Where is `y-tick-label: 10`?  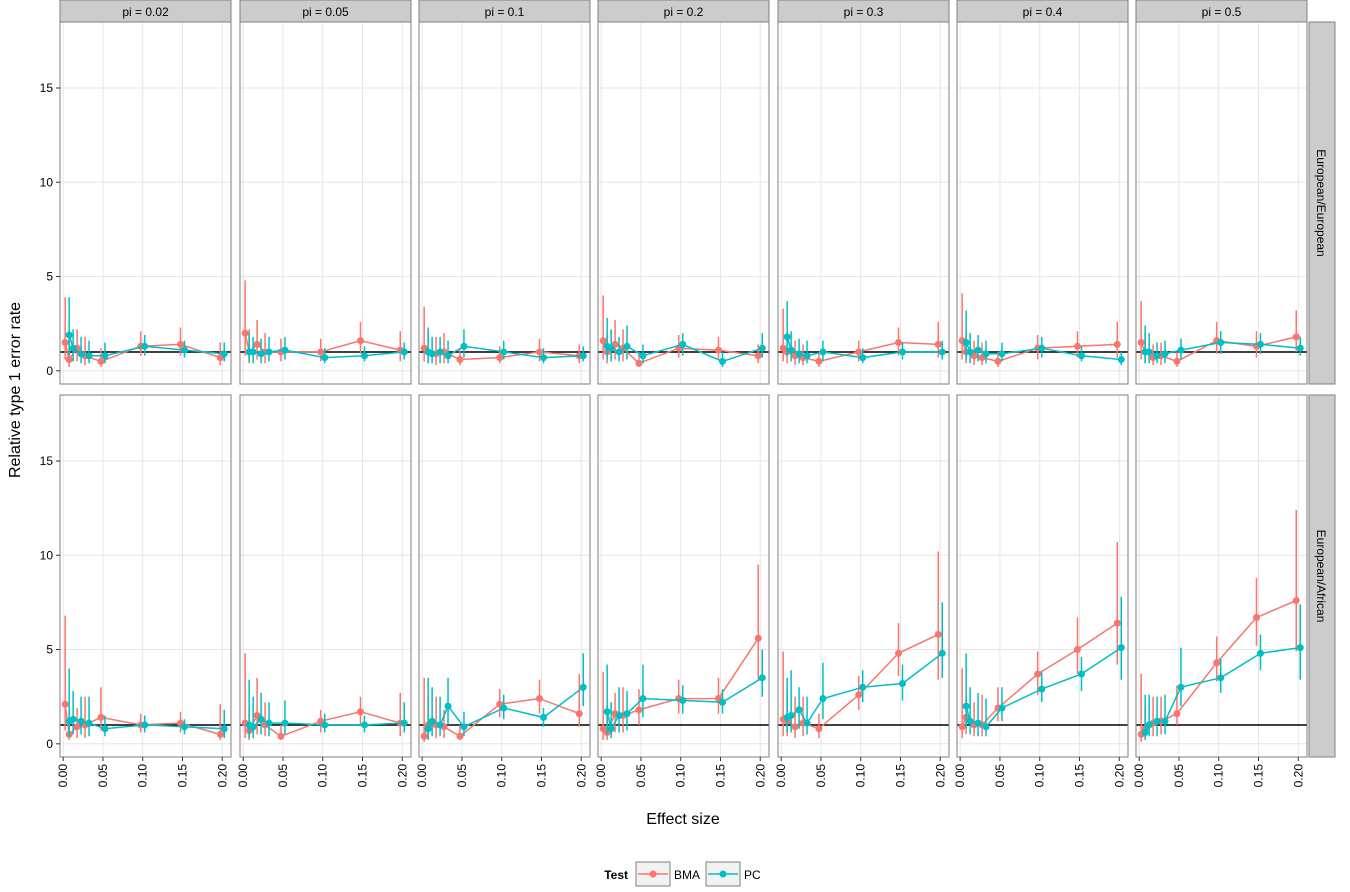
y-tick-label: 10 is located at coordinates (47, 182).